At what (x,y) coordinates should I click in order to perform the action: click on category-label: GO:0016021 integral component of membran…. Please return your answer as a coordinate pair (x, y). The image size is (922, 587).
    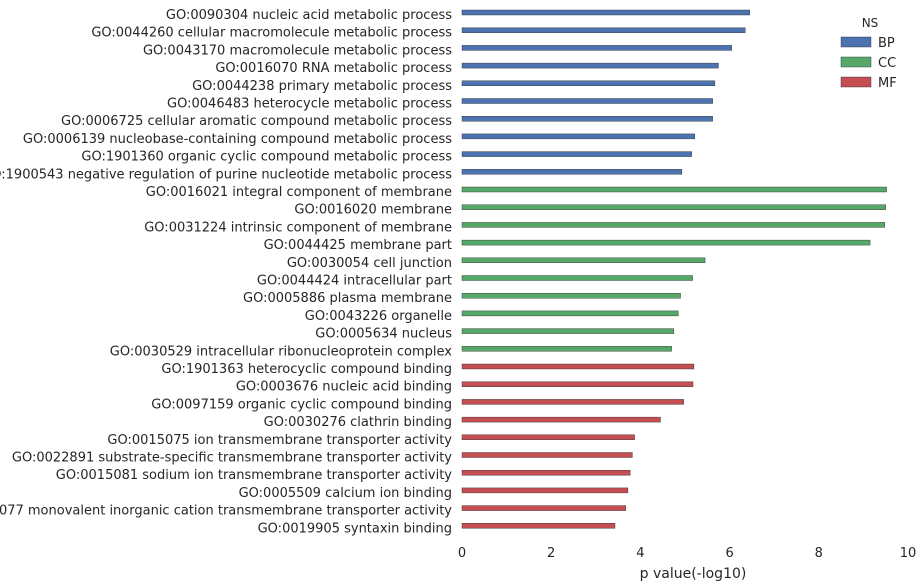
    Looking at the image, I should click on (299, 192).